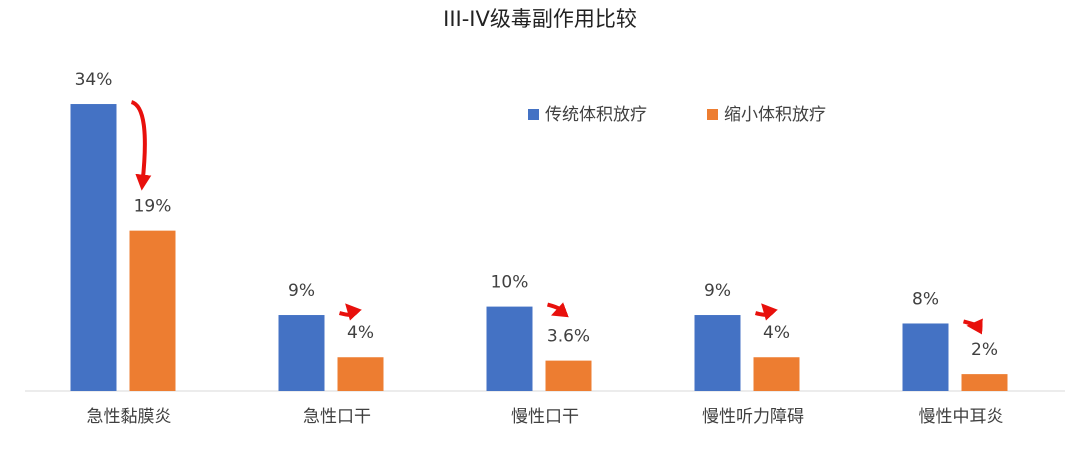  Describe the element at coordinates (153, 207) in the screenshot. I see `data-label: 19%` at that location.